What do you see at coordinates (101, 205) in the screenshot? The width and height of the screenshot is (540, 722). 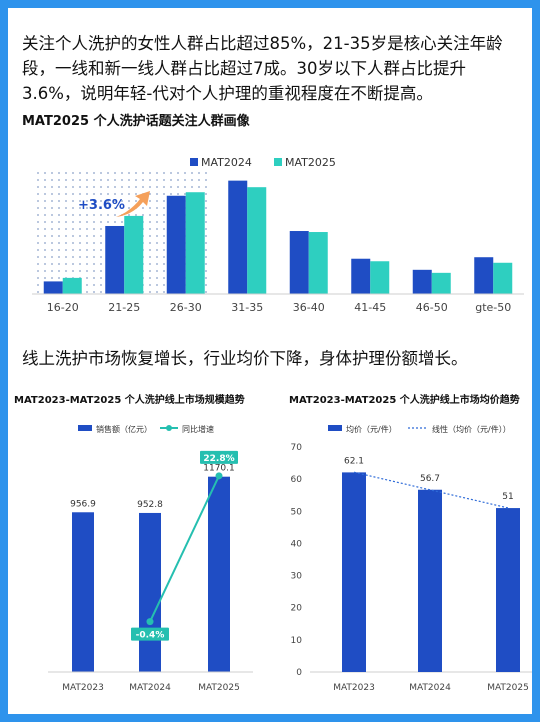 I see `growth-annotation: +3.6%` at bounding box center [101, 205].